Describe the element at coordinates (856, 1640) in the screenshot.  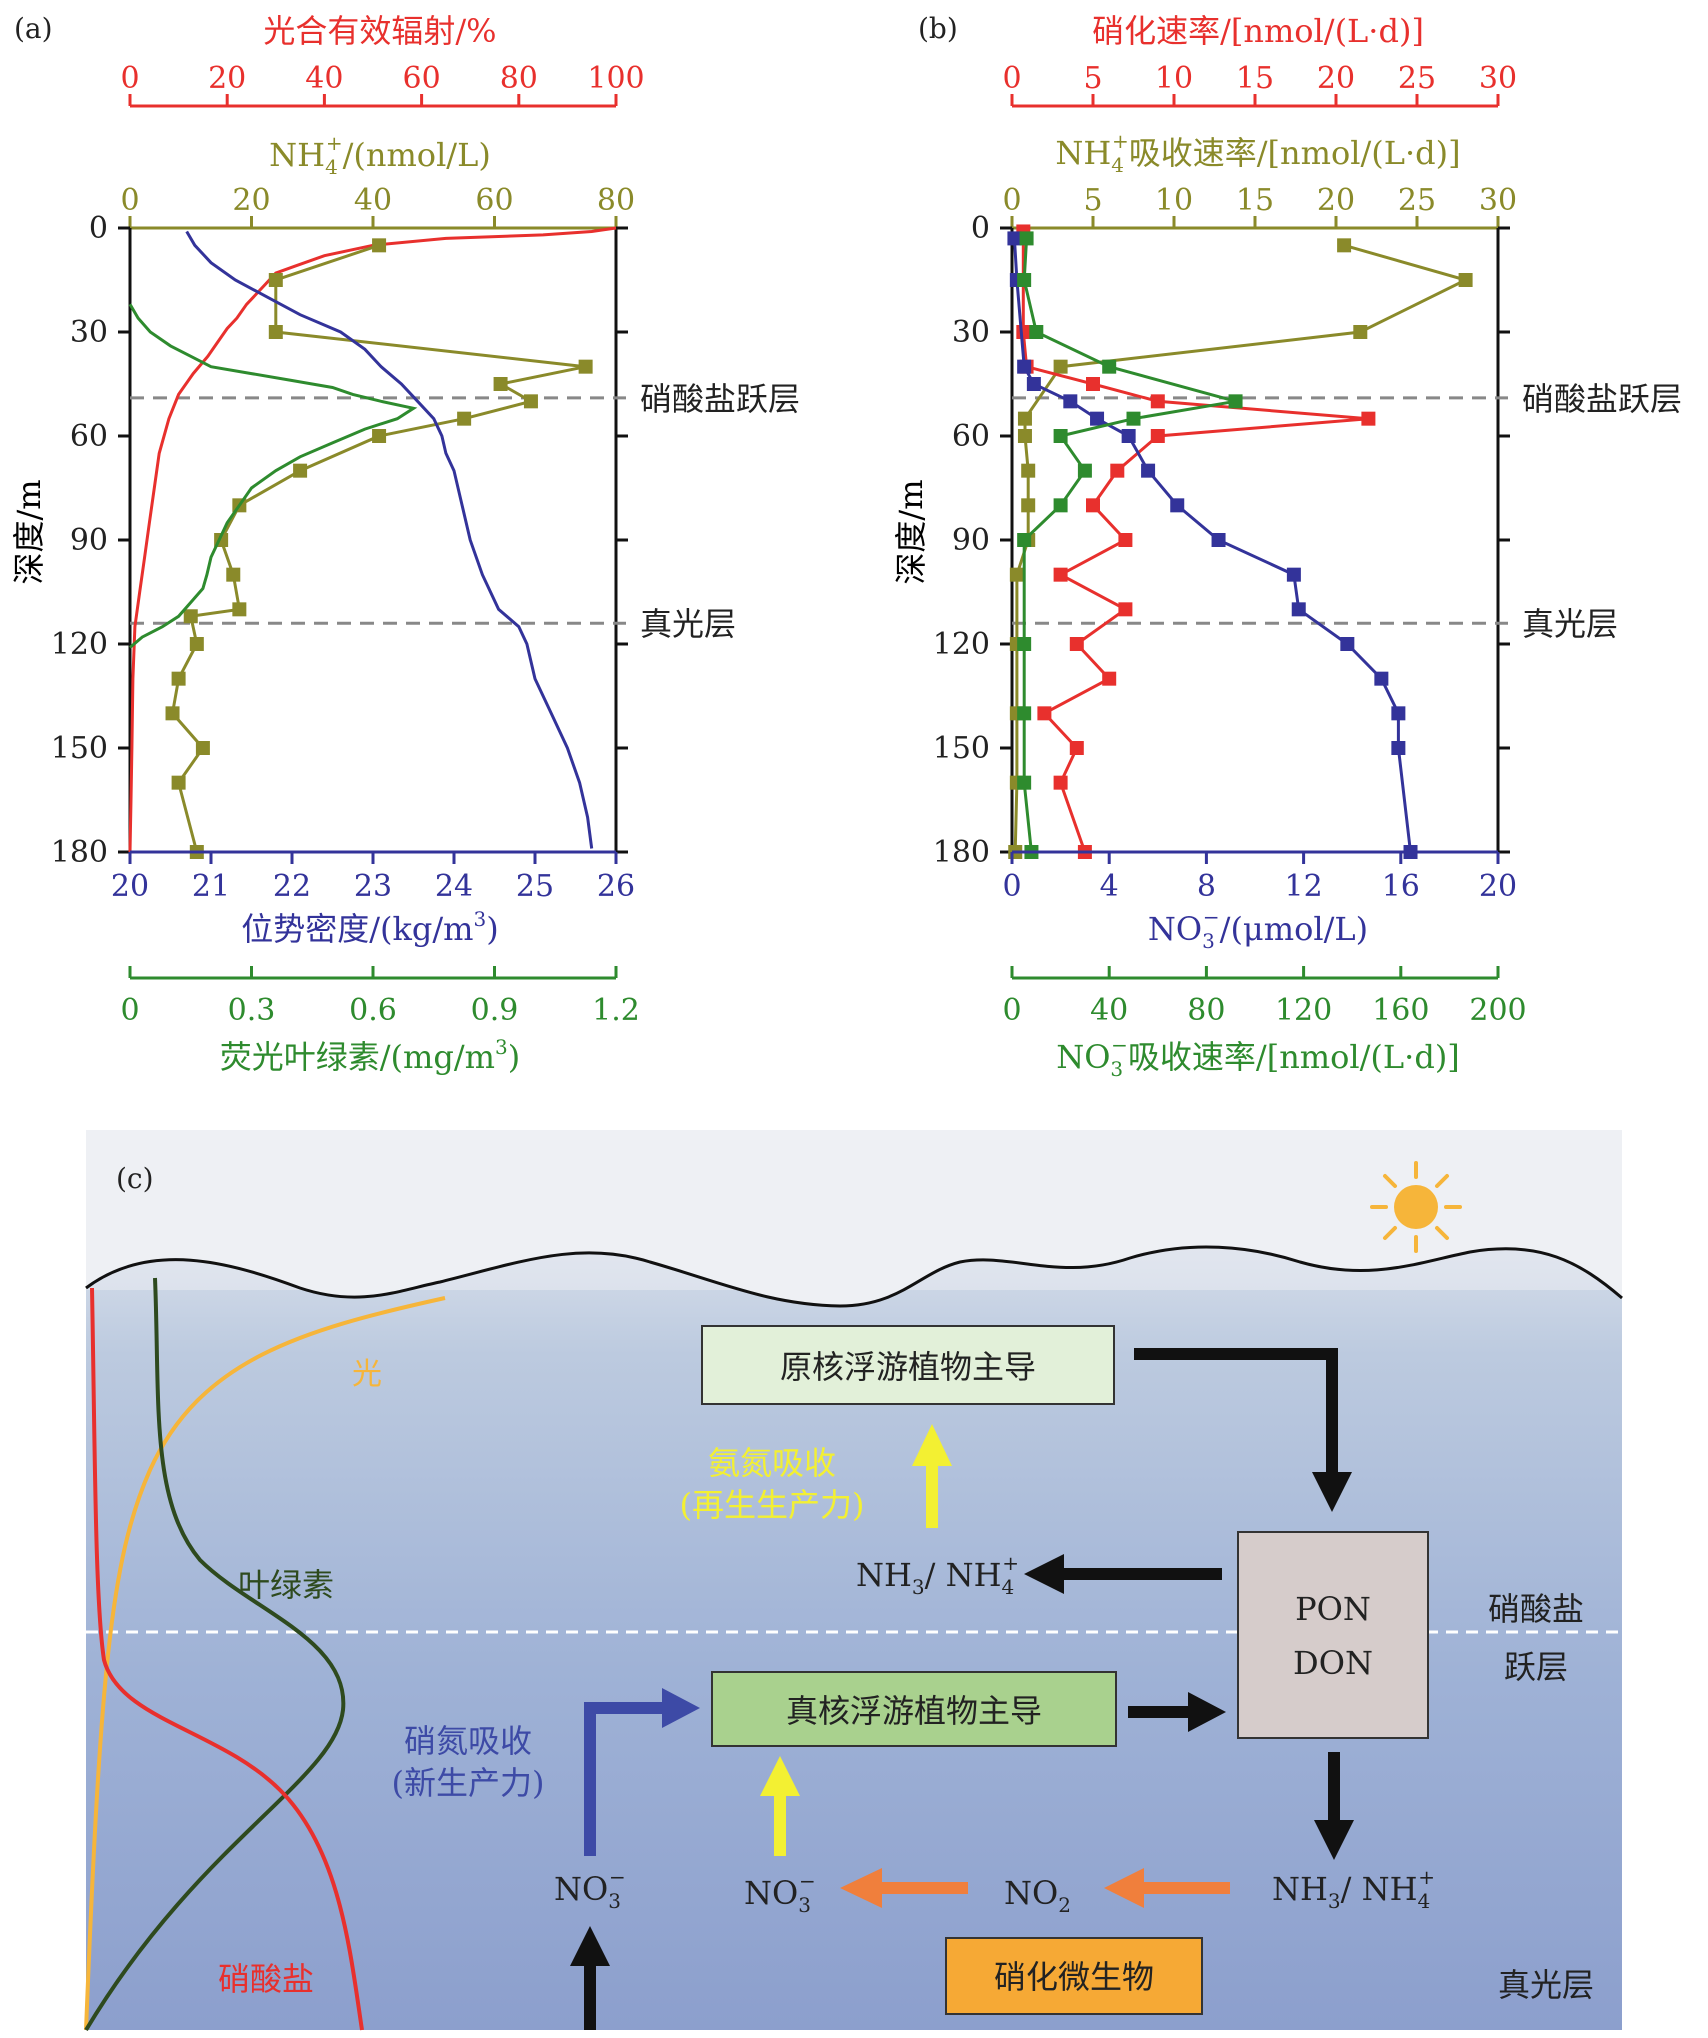
I see `yellow-arrows` at that location.